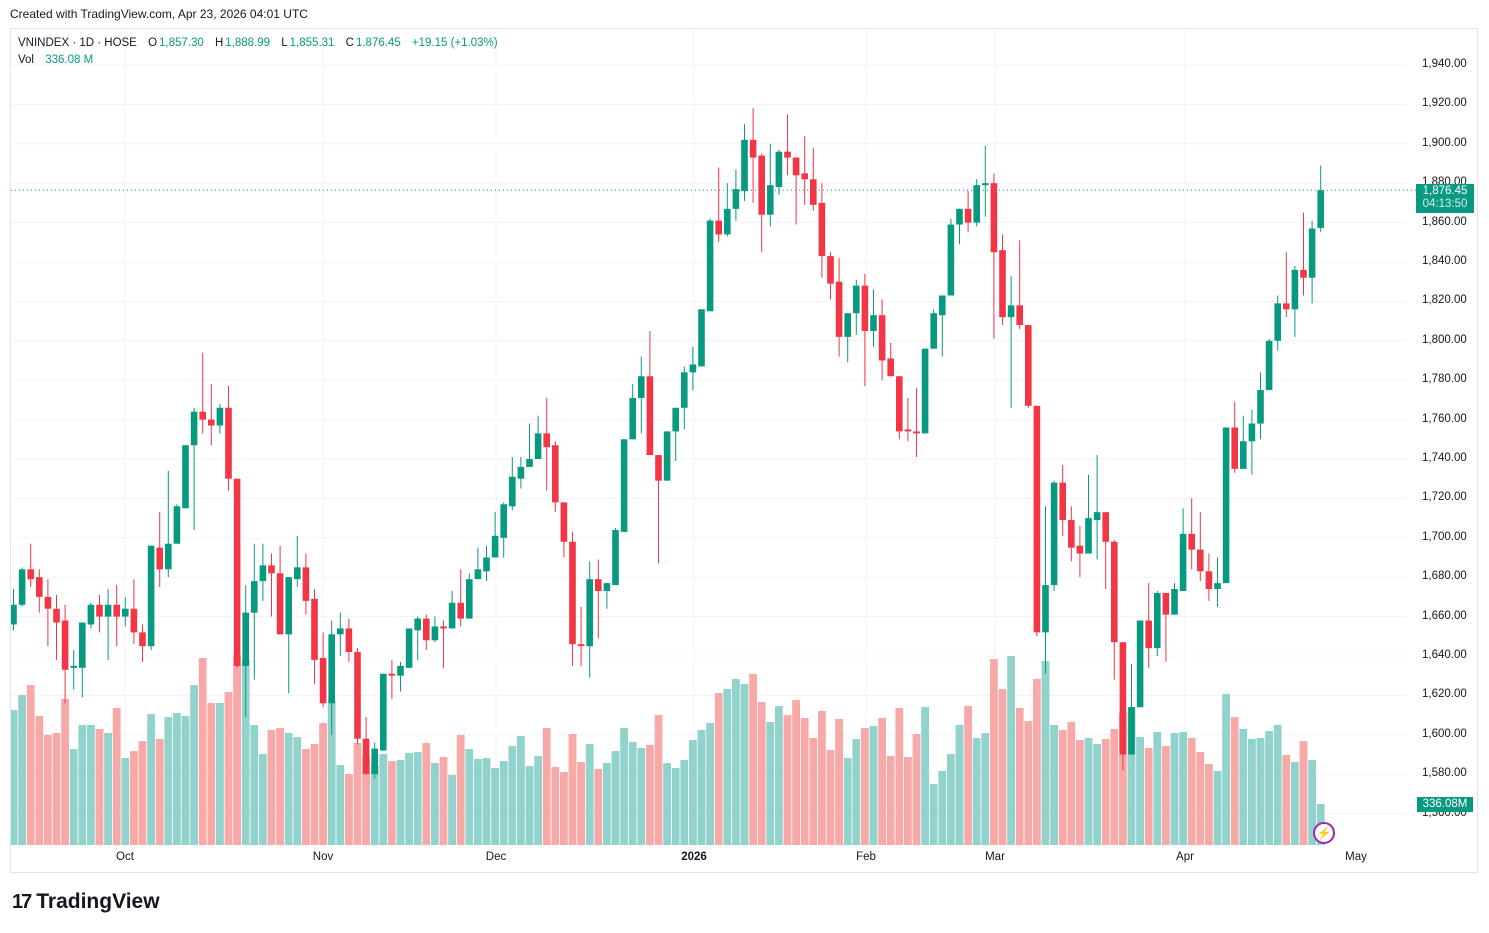  What do you see at coordinates (312, 43) in the screenshot?
I see `legend-low: 1,855.31` at bounding box center [312, 43].